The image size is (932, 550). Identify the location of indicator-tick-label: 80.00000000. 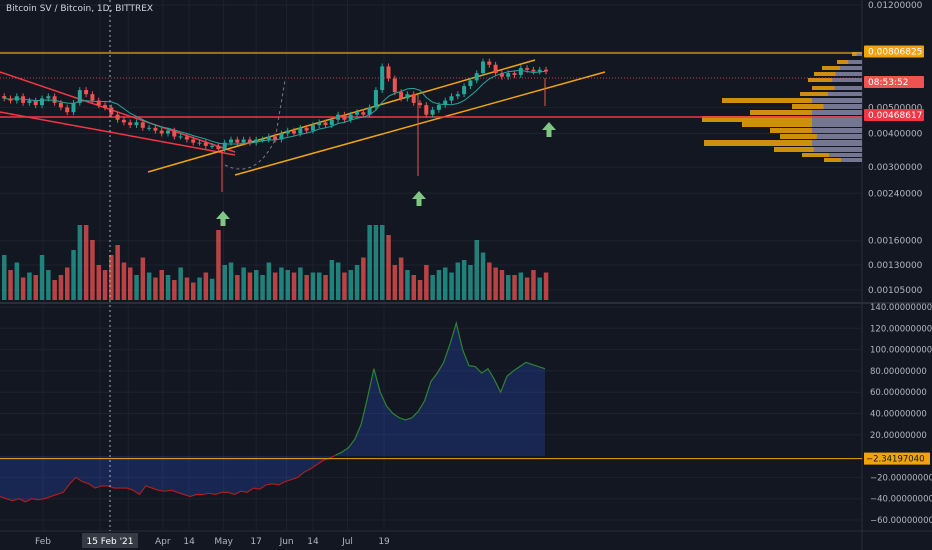
(898, 372).